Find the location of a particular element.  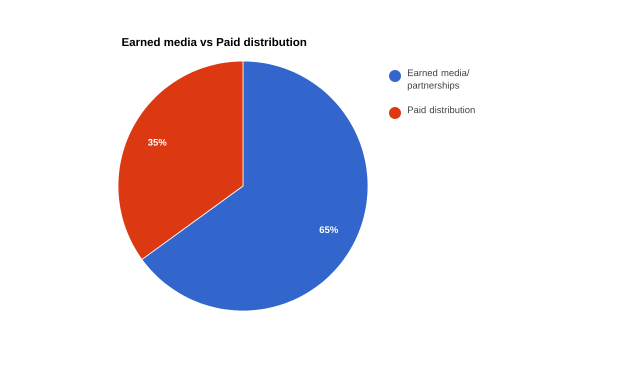

legend-label: Earned media/partnerships is located at coordinates (439, 80).